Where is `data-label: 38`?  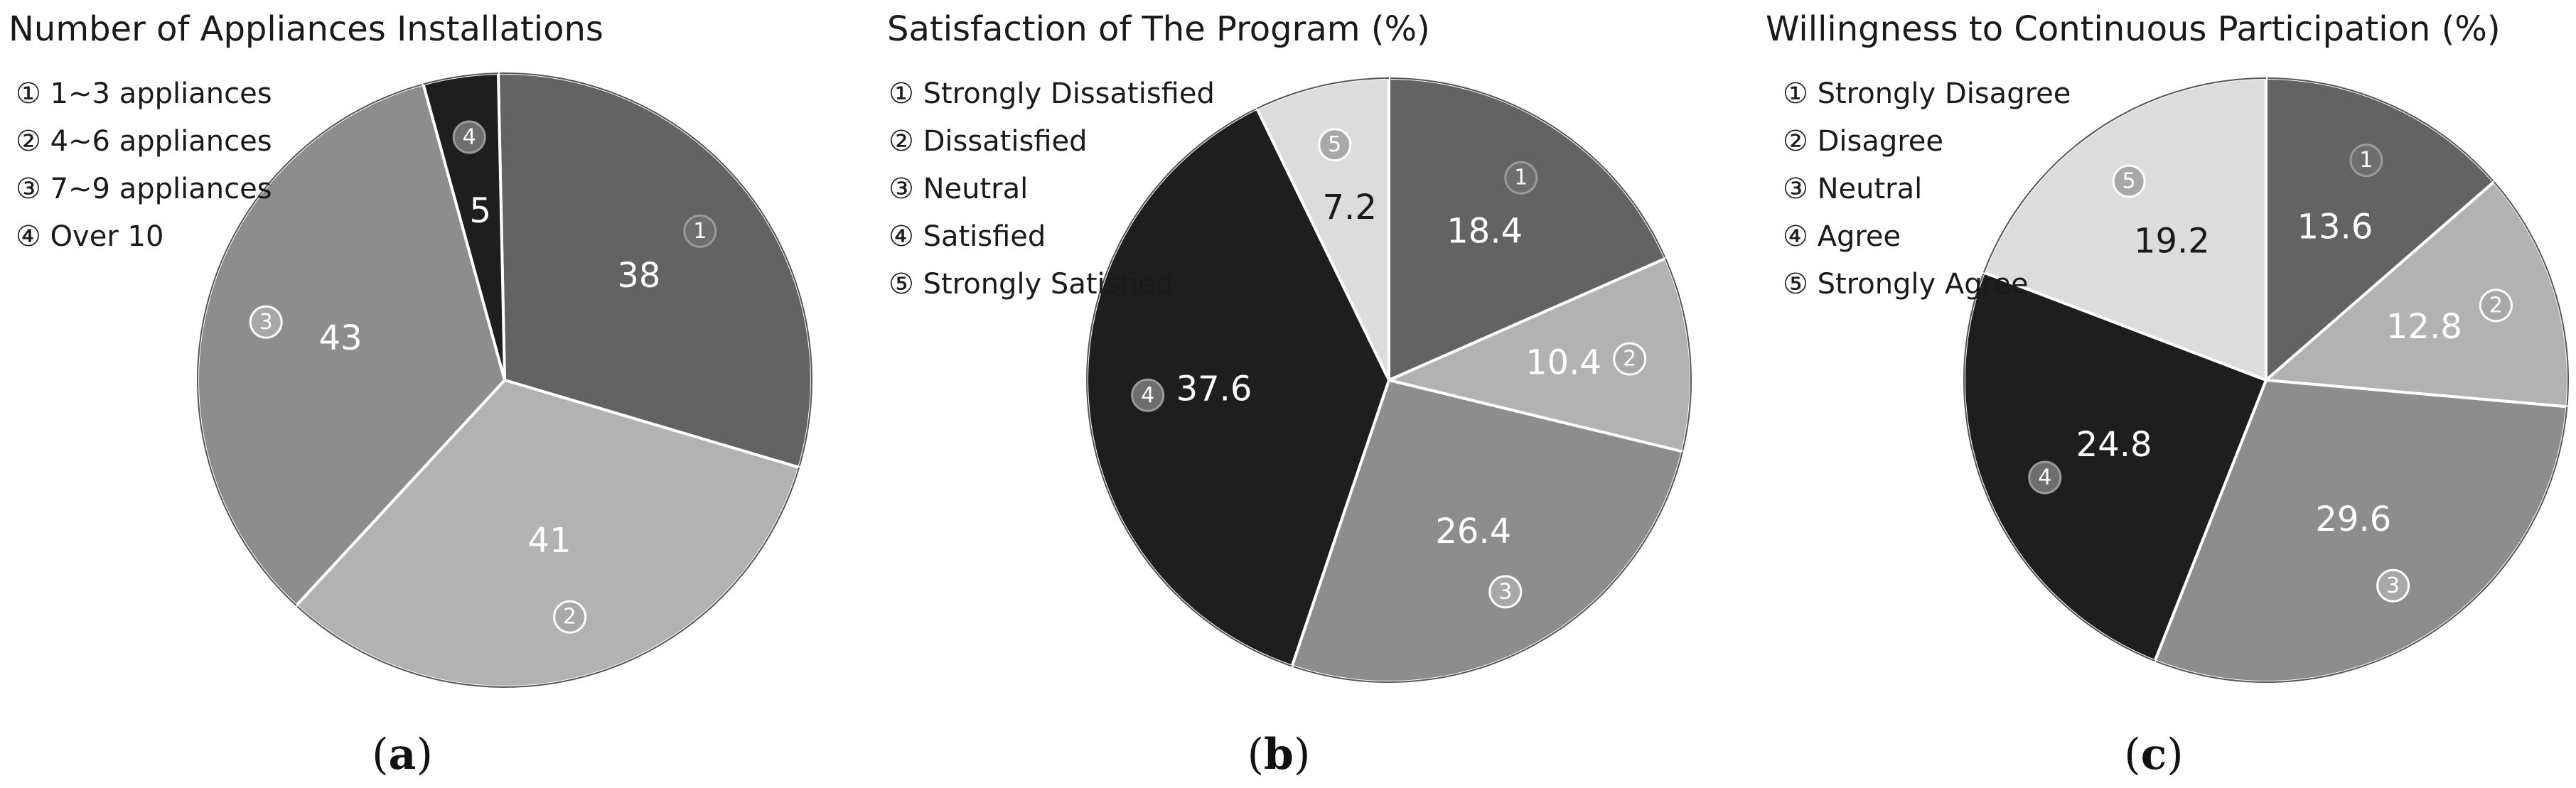 data-label: 38 is located at coordinates (638, 276).